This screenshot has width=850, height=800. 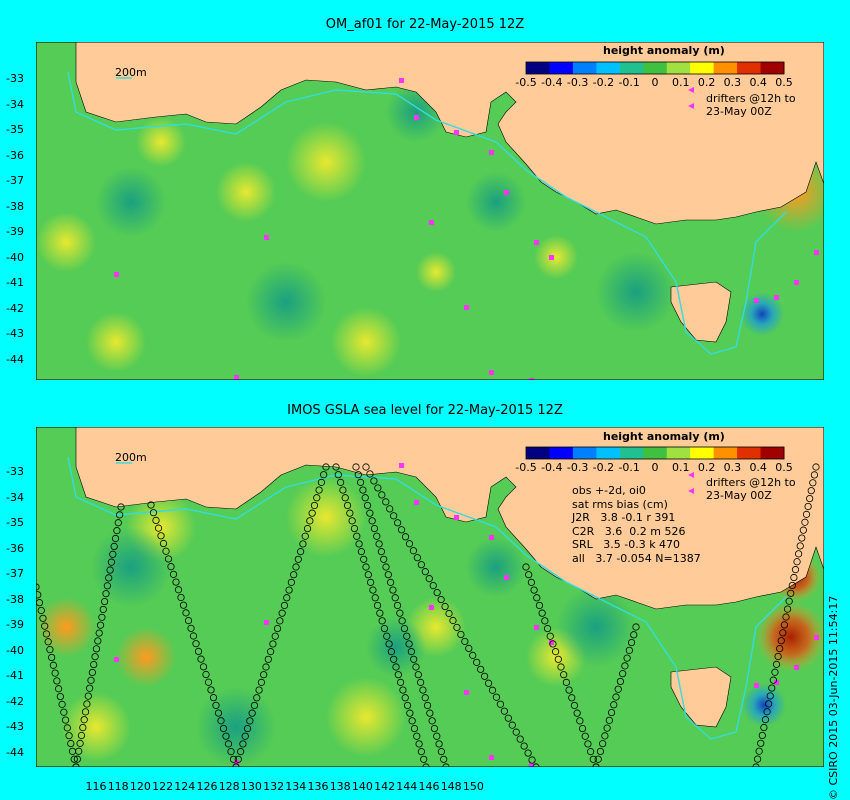 I want to click on tasmania-land, so click(x=701, y=312).